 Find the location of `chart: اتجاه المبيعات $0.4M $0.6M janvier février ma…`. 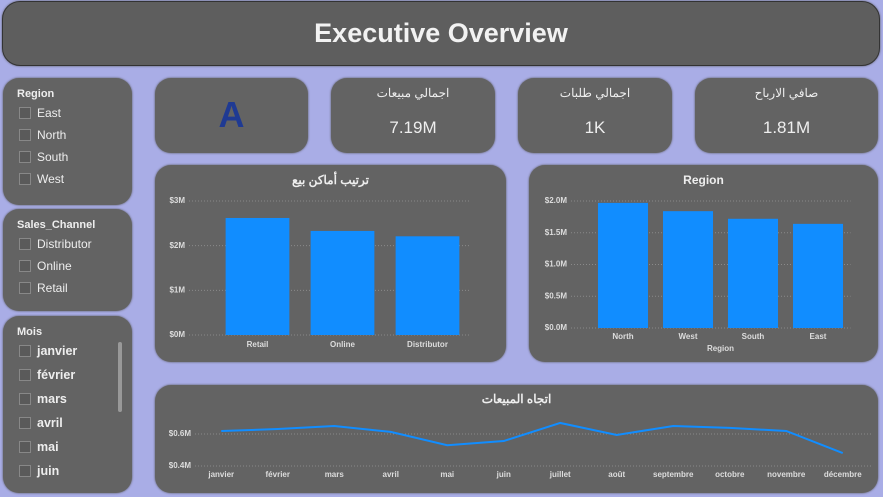

chart: اتجاه المبيعات $0.4M $0.6M janvier février ma… is located at coordinates (520, 435).